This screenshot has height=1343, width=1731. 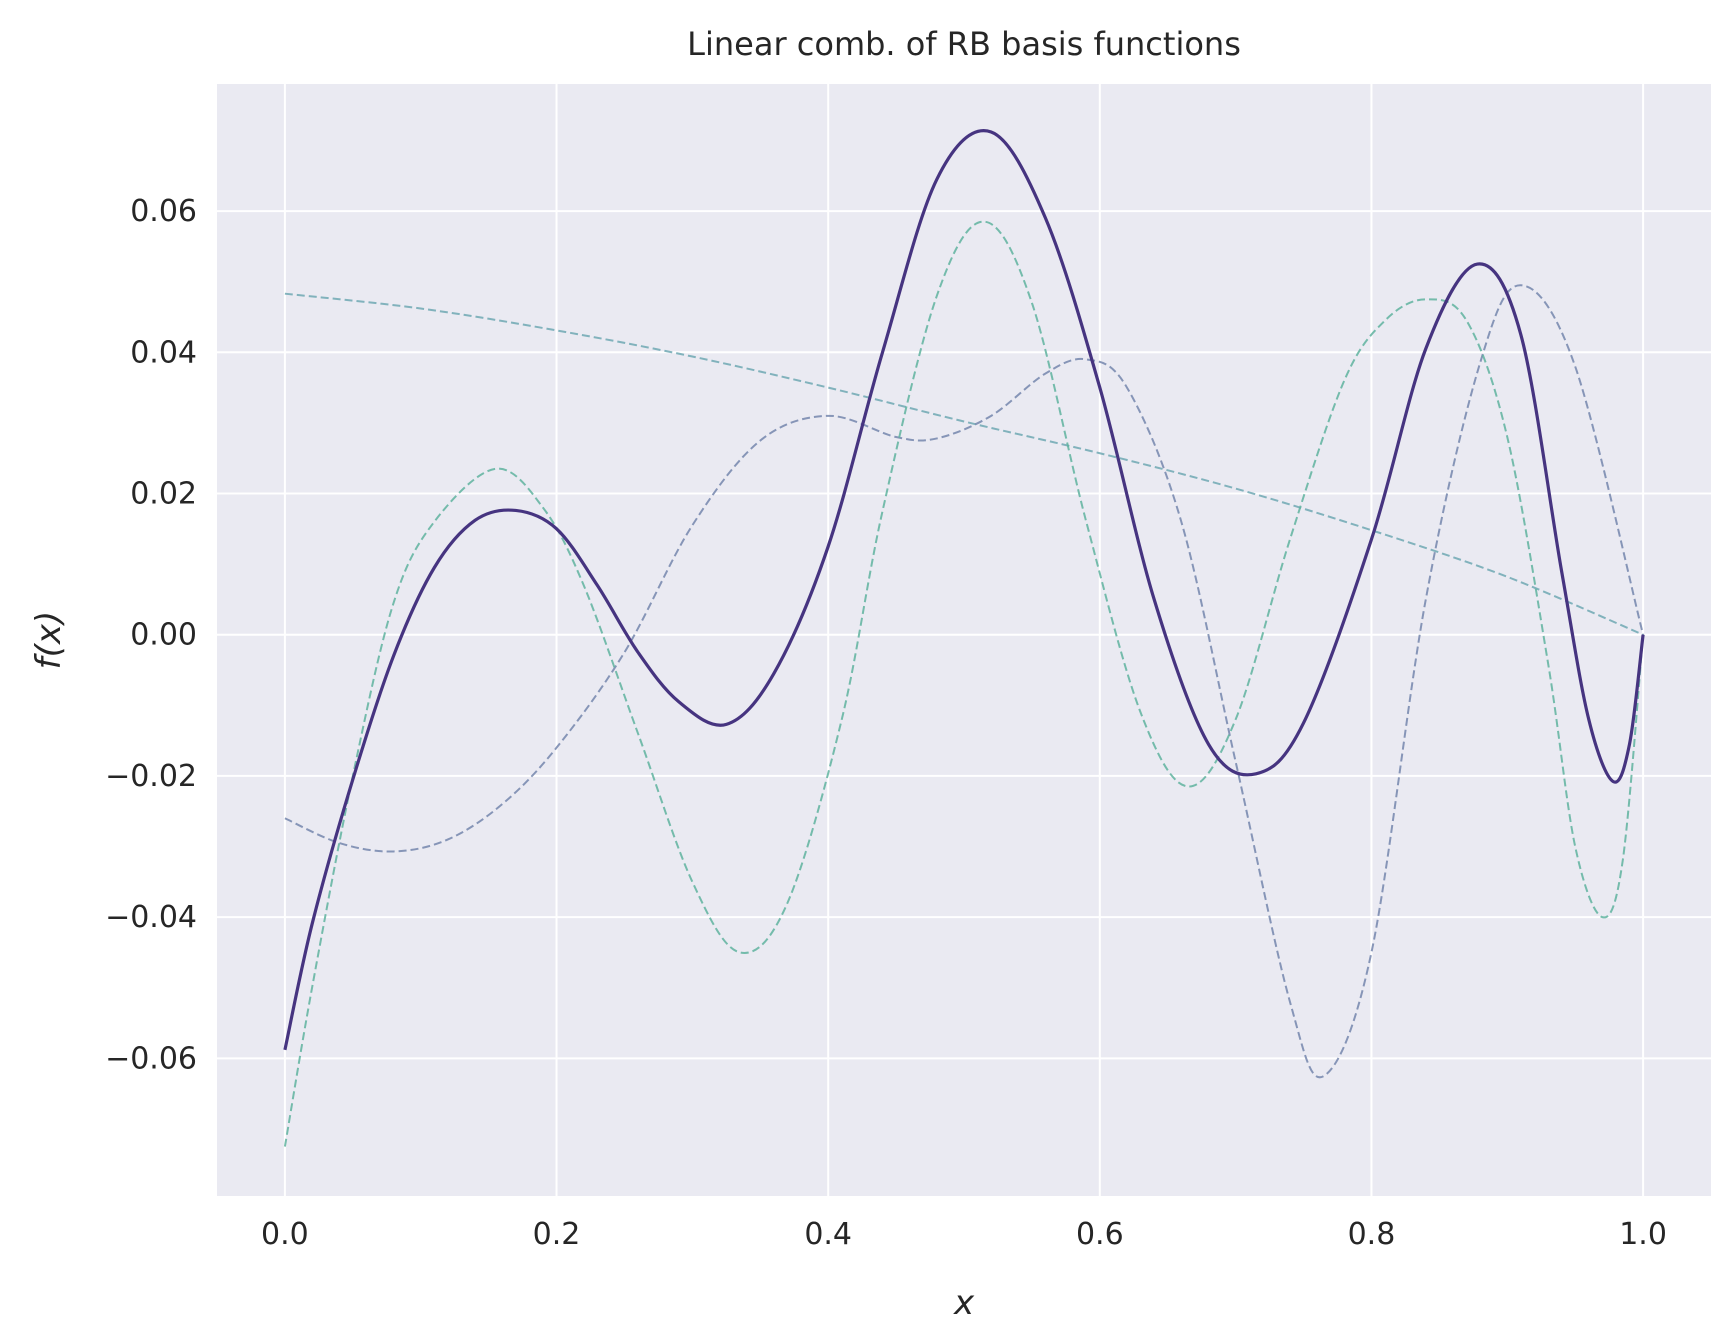 I want to click on y-axis-label: f(x), so click(x=49, y=640).